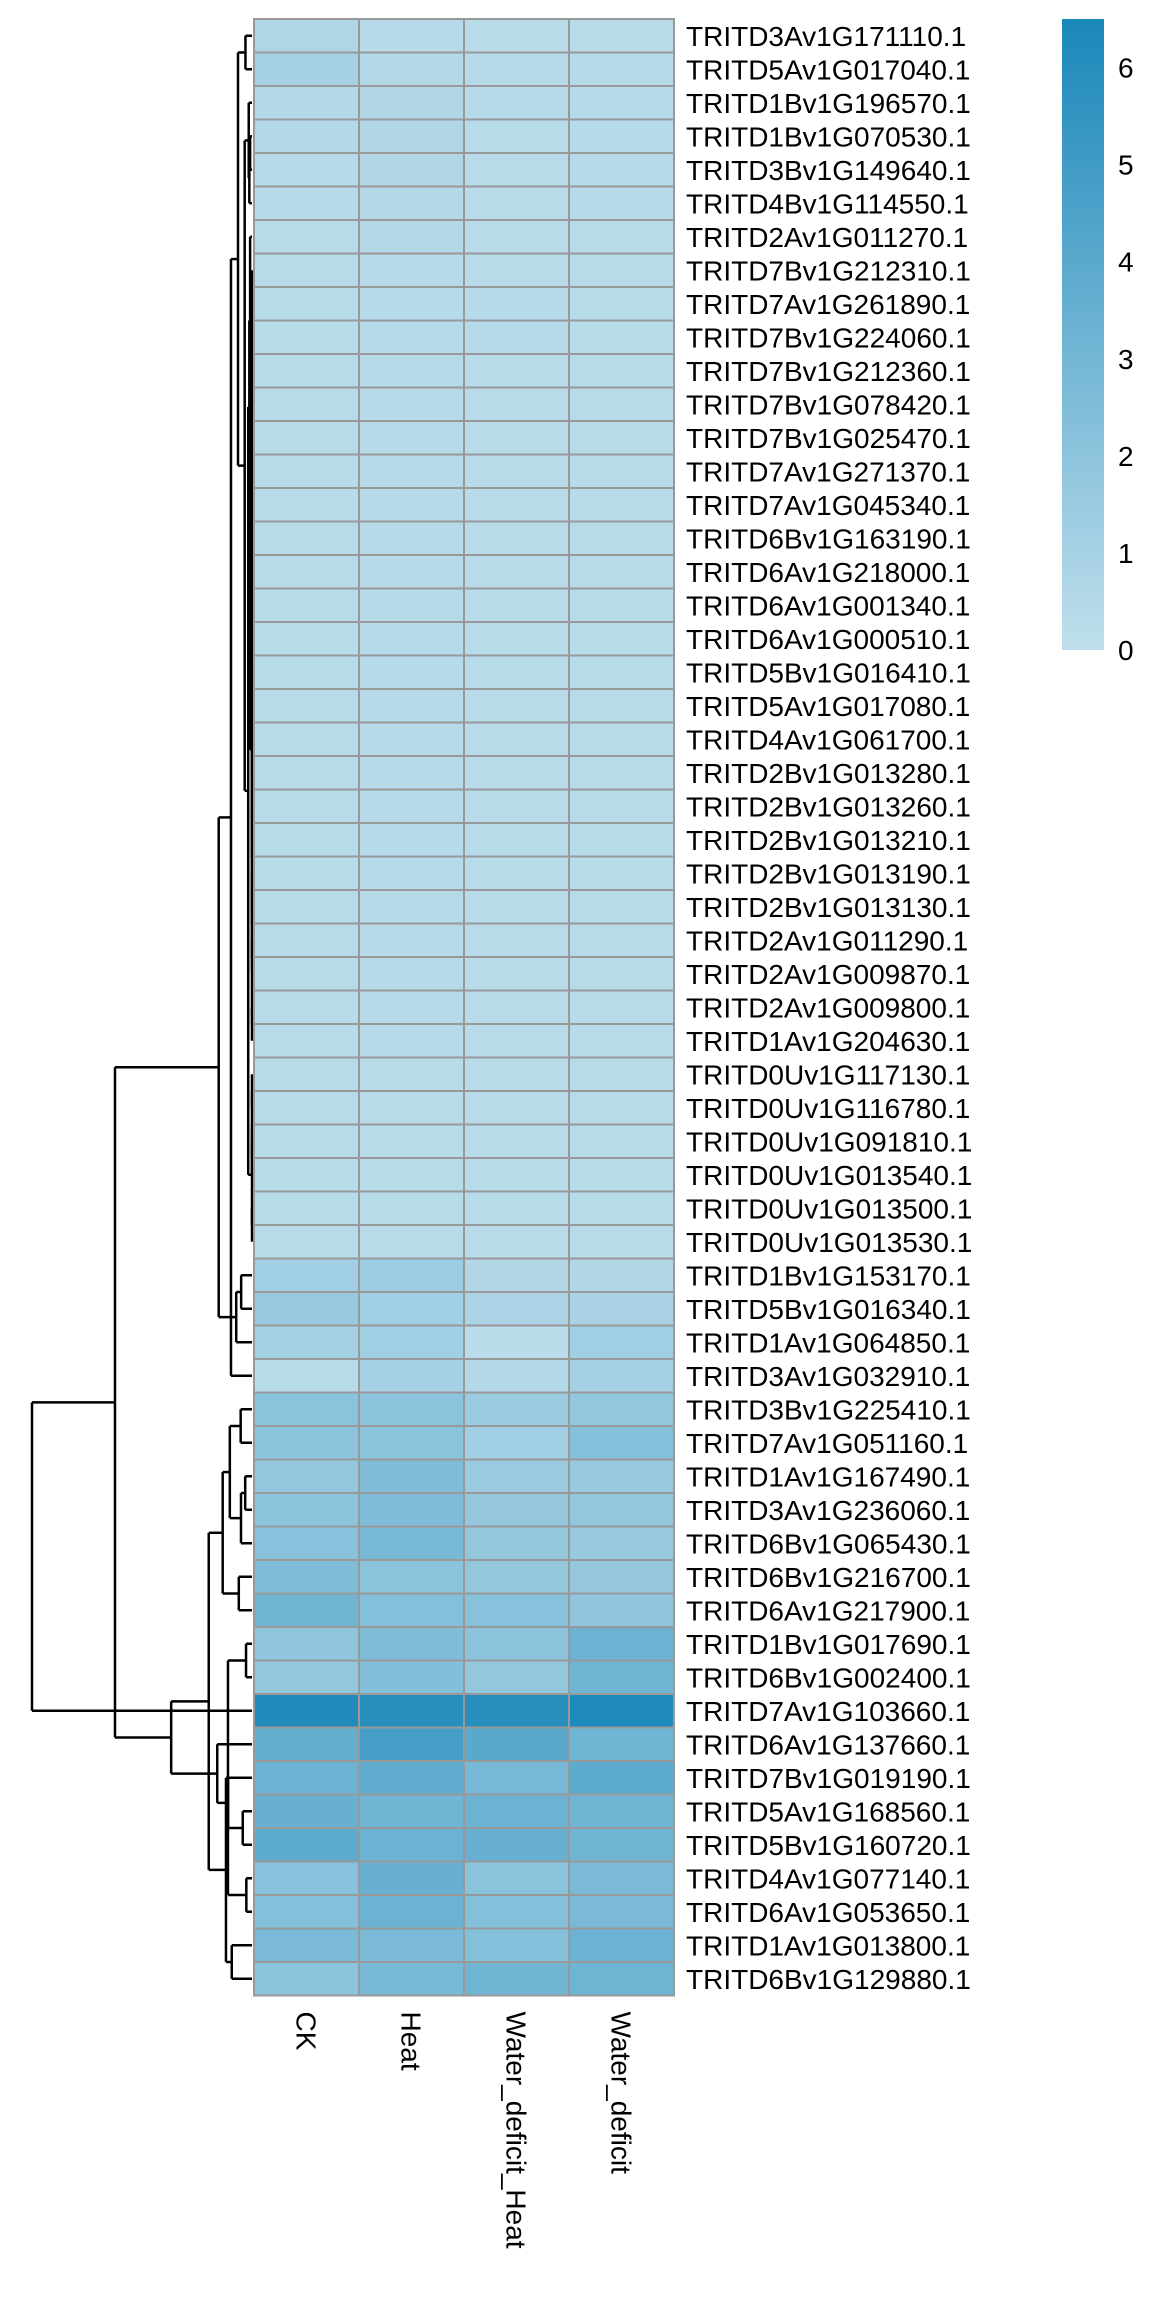 The height and width of the screenshot is (2311, 1172). What do you see at coordinates (1126, 359) in the screenshot?
I see `legend-tick-label: 3` at bounding box center [1126, 359].